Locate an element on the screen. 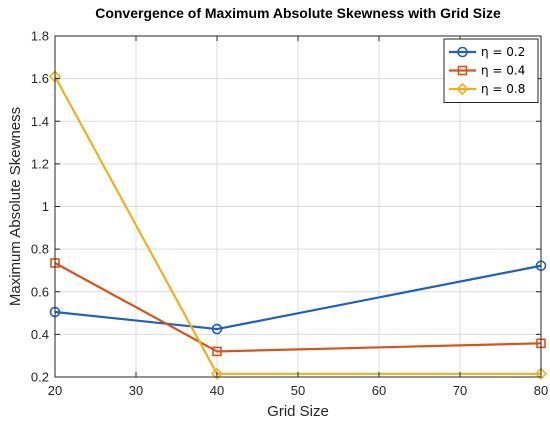 Image resolution: width=550 pixels, height=425 pixels. y-tick-label: 1.8 is located at coordinates (40, 36).